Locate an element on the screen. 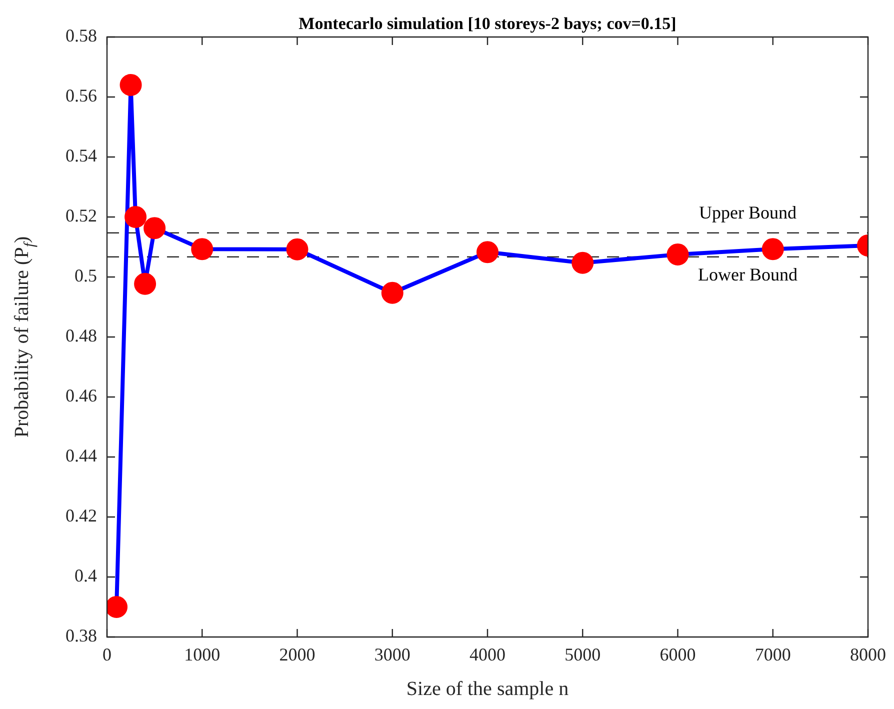 Image resolution: width=894 pixels, height=709 pixels. y-tick-label: 0.56 is located at coordinates (81, 96).